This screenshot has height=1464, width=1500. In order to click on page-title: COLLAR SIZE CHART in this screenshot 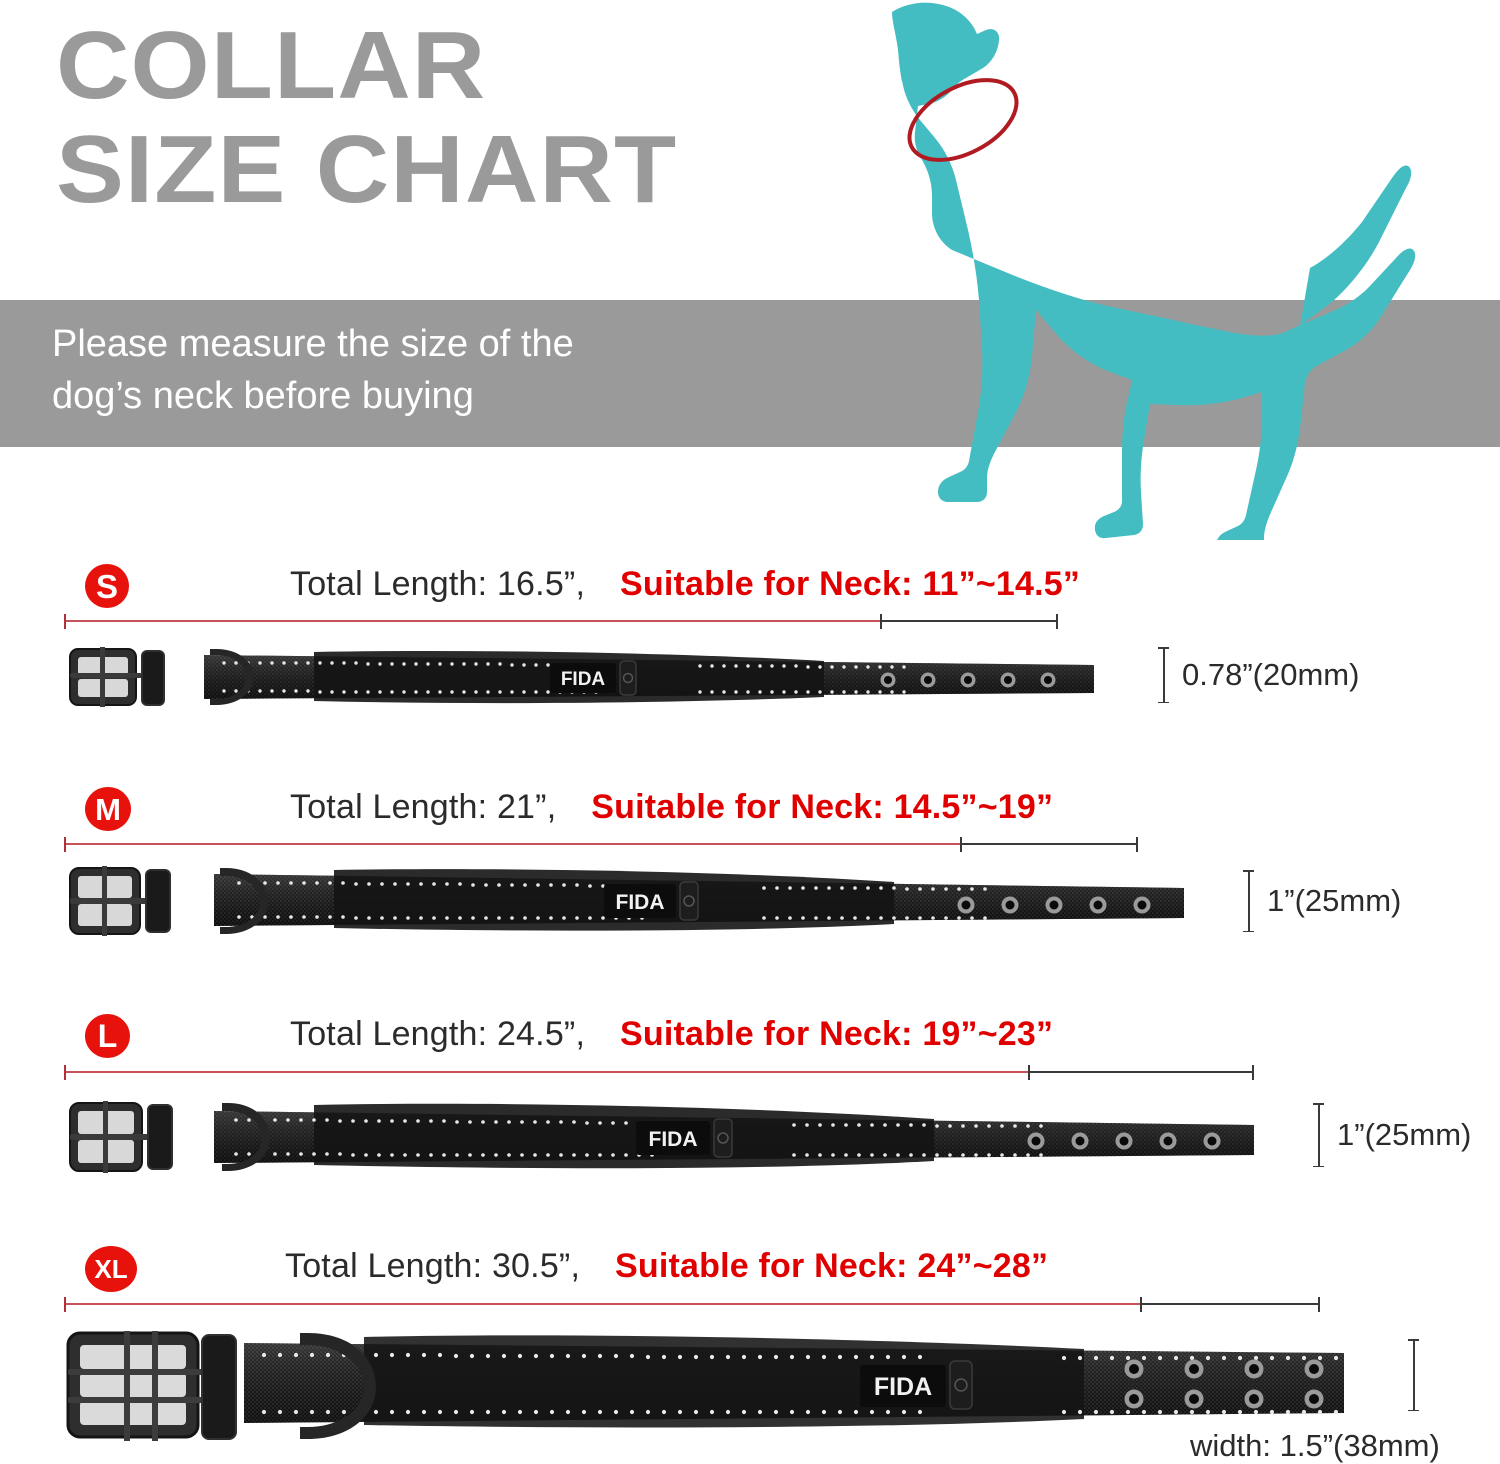, I will do `click(366, 118)`.